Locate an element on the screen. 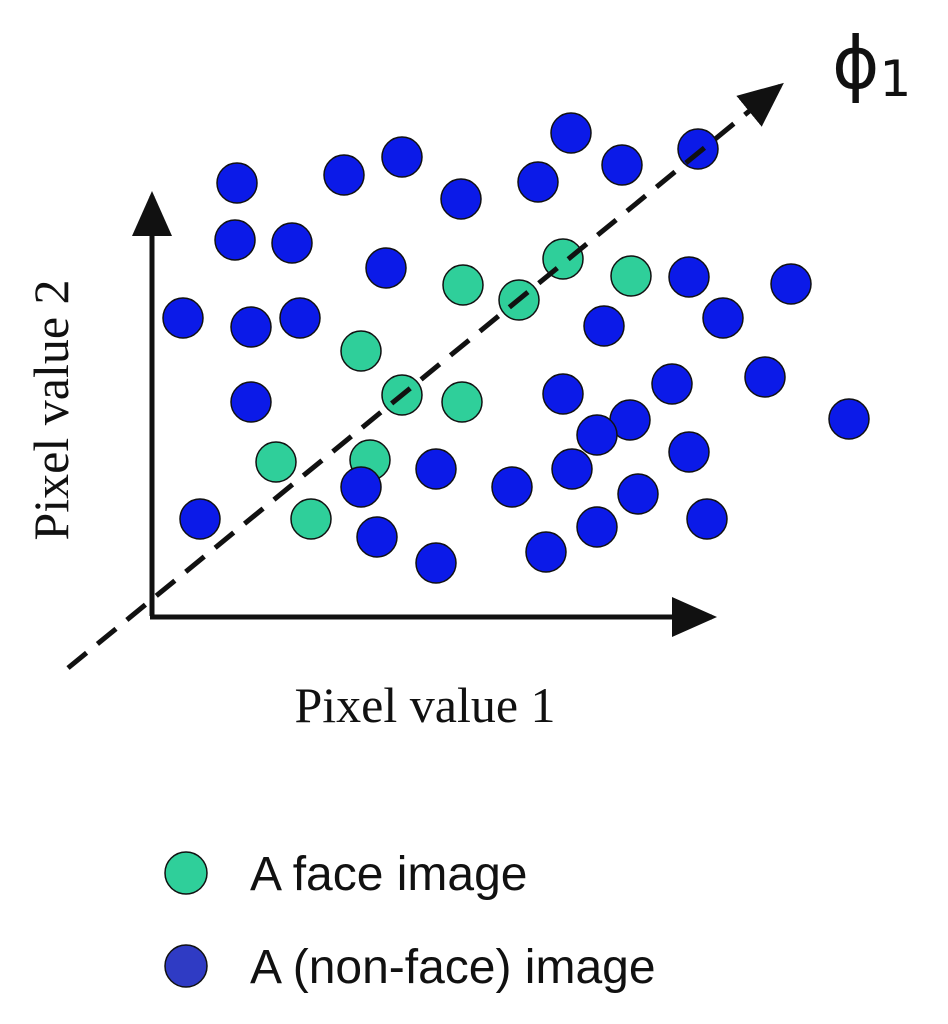  face-points is located at coordinates (453, 389).